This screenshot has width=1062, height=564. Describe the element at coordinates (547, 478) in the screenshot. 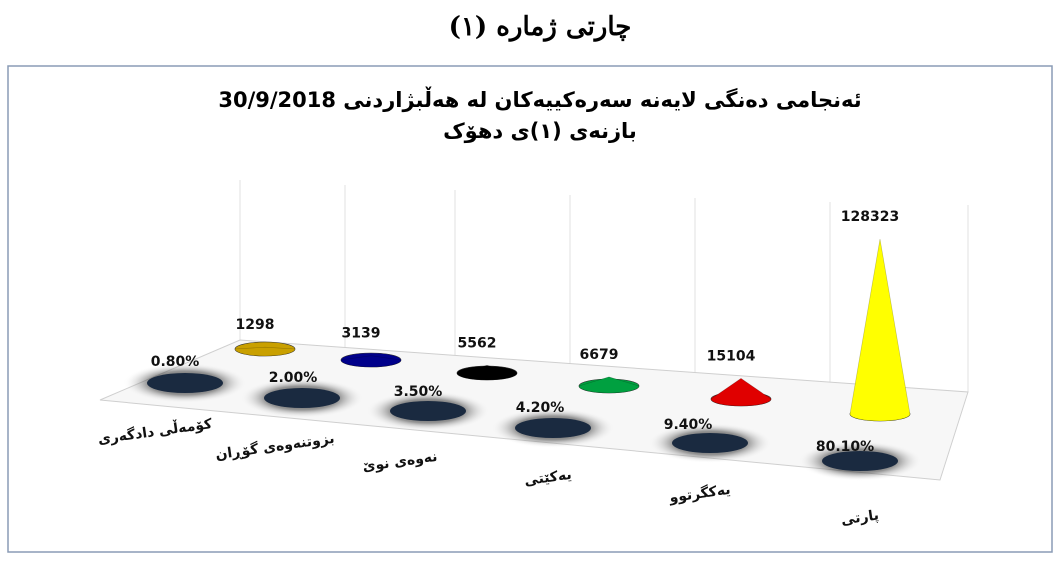

I see `category-label: یەکێتی` at that location.